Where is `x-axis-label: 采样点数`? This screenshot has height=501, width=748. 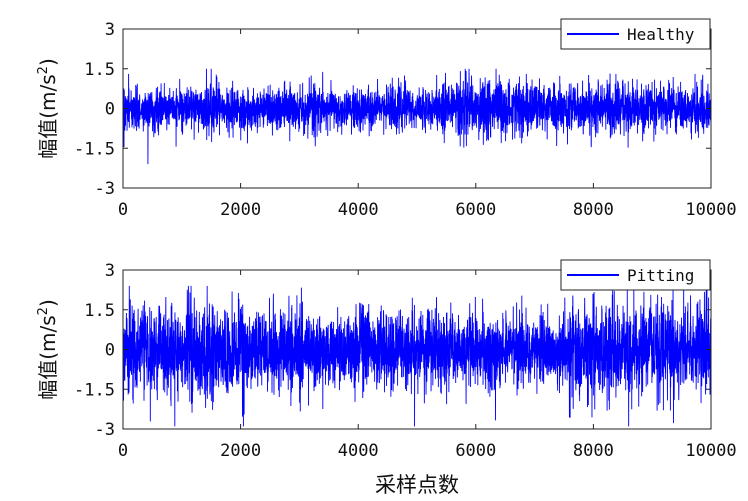 x-axis-label: 采样点数 is located at coordinates (417, 485).